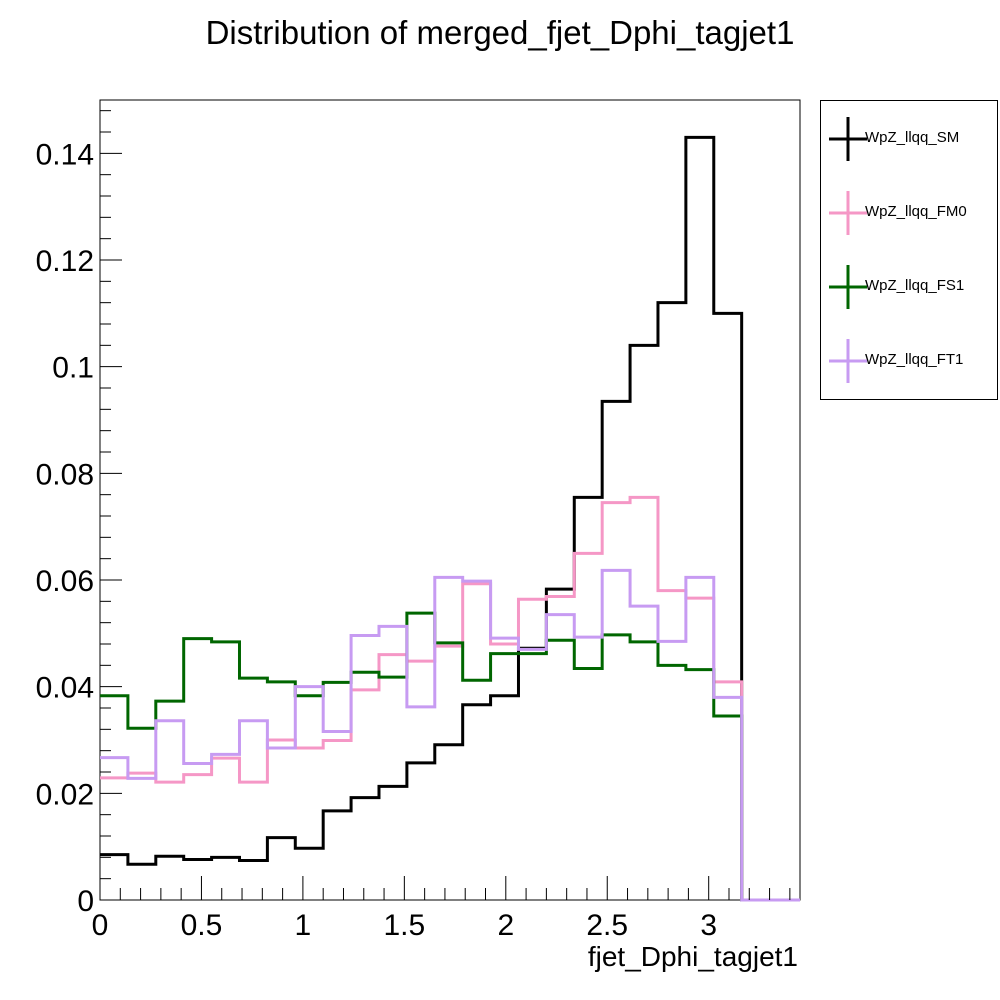  What do you see at coordinates (303, 925) in the screenshot?
I see `x-tick-label: 1` at bounding box center [303, 925].